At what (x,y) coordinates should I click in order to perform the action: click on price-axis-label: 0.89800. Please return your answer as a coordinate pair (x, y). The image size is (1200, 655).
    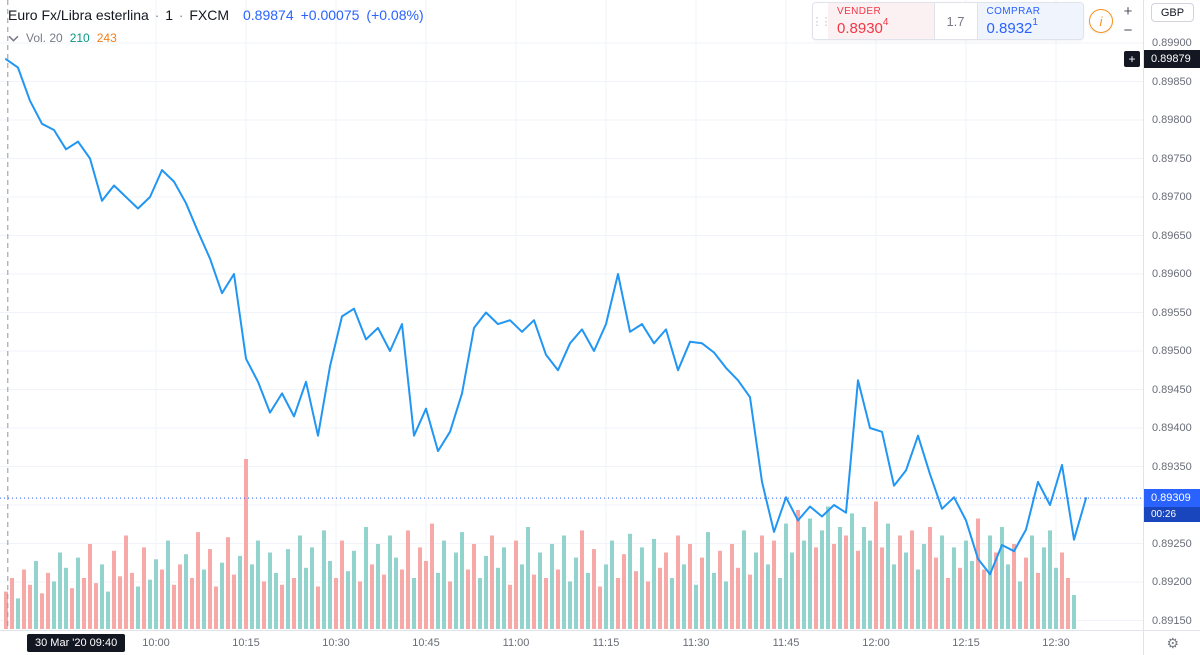
    Looking at the image, I should click on (1172, 120).